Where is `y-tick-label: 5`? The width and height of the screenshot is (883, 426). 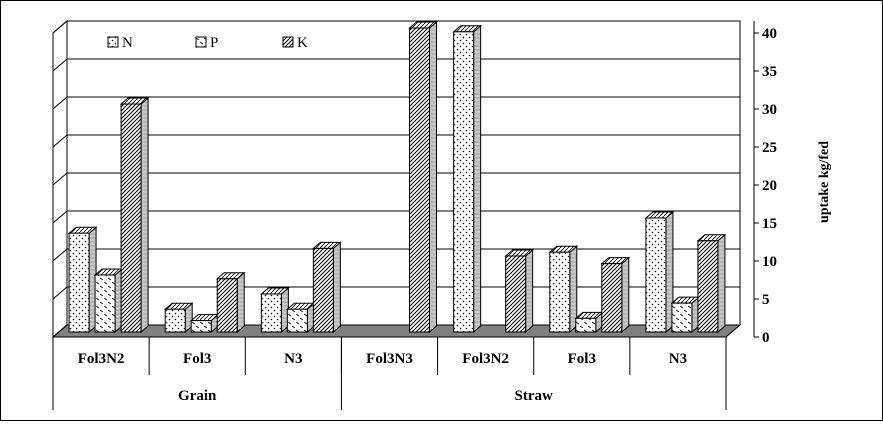 y-tick-label: 5 is located at coordinates (766, 300).